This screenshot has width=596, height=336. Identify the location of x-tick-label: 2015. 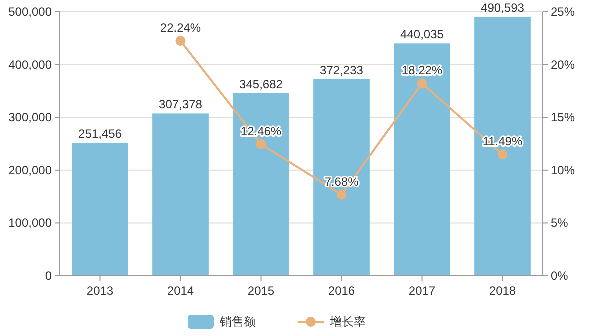
(261, 291).